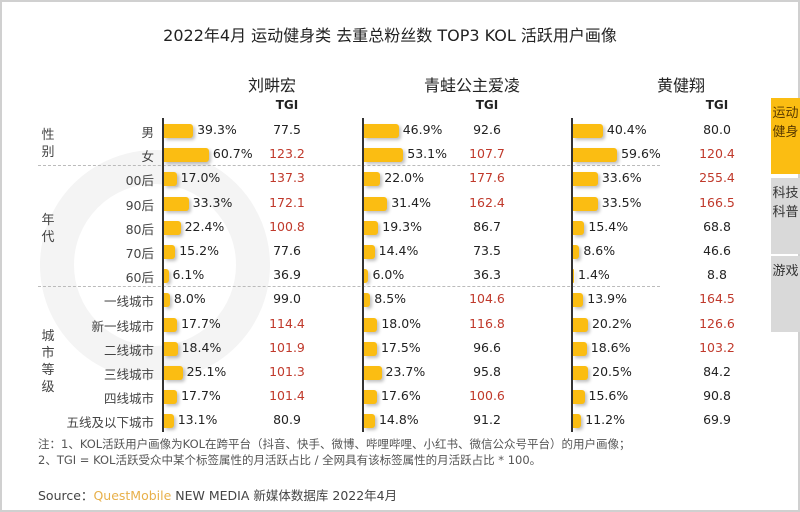 This screenshot has width=800, height=512. I want to click on share-label: 17.7%, so click(201, 323).